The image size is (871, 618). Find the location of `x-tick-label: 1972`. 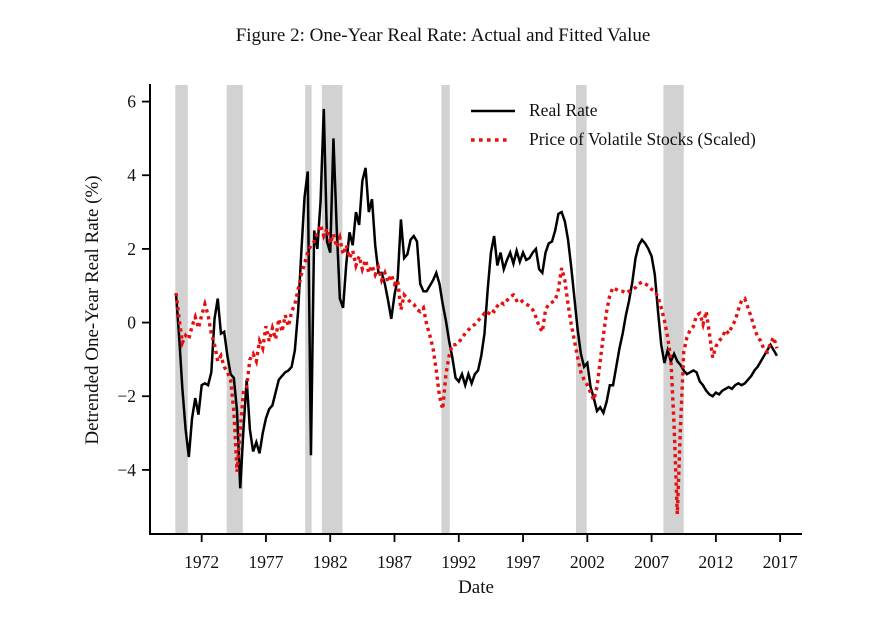

x-tick-label: 1972 is located at coordinates (201, 562).